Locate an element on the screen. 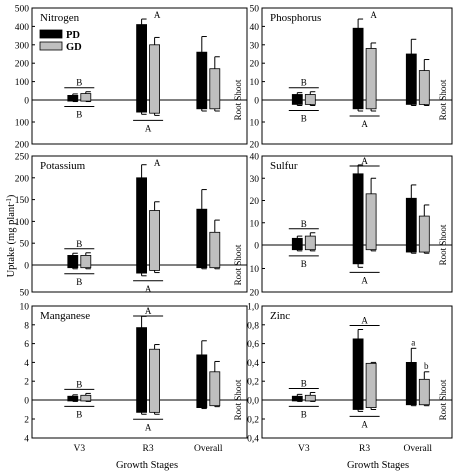 This screenshot has height=475, width=474. y-tick-label: 200 is located at coordinates (22, 179).